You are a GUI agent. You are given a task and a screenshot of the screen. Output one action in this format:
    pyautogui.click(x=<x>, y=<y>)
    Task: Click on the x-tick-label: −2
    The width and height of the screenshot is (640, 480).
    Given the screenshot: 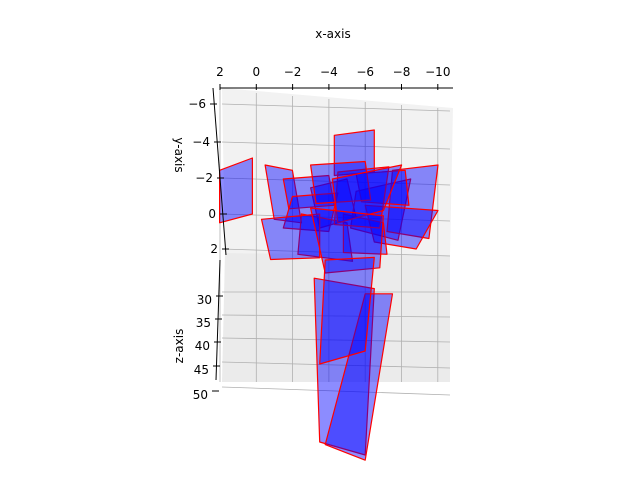 What is the action you would take?
    pyautogui.click(x=293, y=72)
    